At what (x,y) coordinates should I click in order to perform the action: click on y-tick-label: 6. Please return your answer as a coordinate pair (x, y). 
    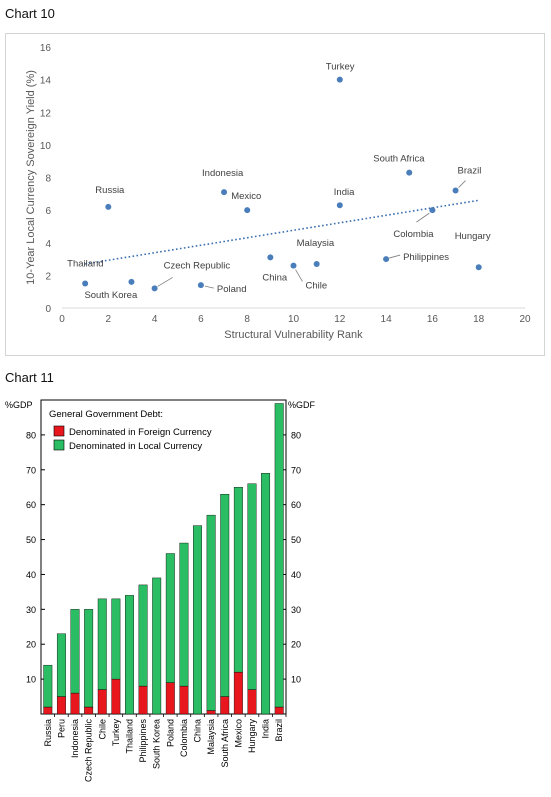
    Looking at the image, I should click on (48, 211).